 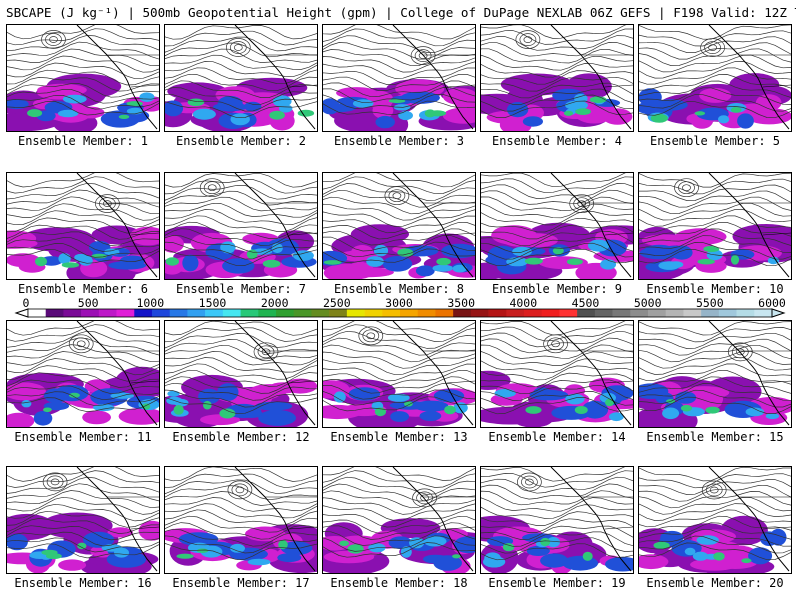 What do you see at coordinates (772, 303) in the screenshot?
I see `colorbar-tick-label: 6000` at bounding box center [772, 303].